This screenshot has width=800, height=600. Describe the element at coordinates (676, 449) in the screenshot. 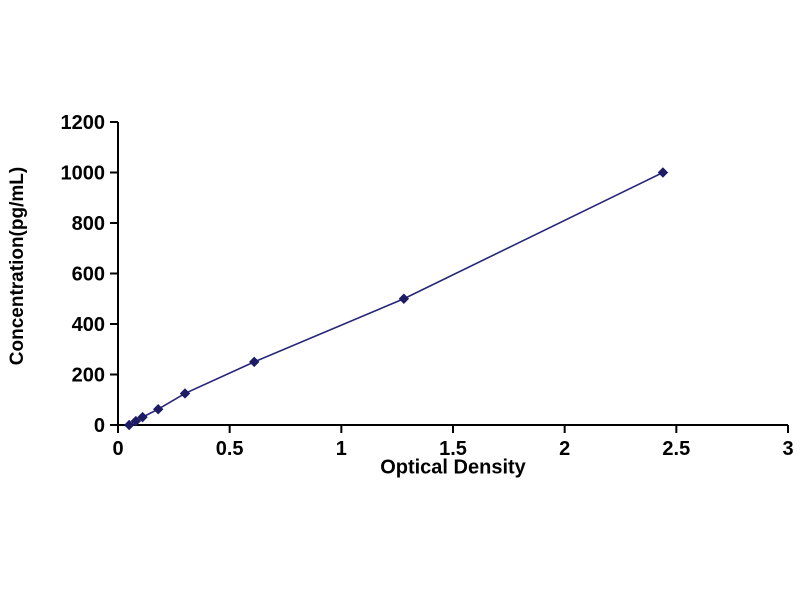

I see `x-tick-label: 2.5` at that location.